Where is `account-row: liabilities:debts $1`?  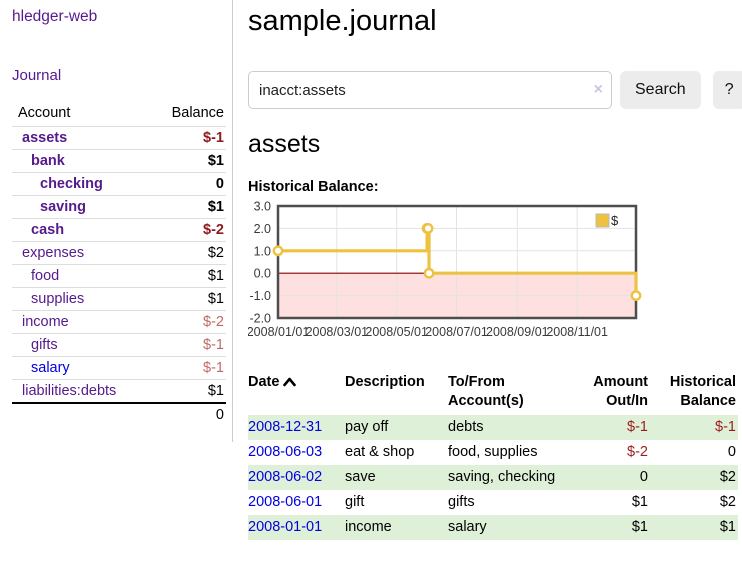
account-row: liabilities:debts $1 is located at coordinates (119, 391).